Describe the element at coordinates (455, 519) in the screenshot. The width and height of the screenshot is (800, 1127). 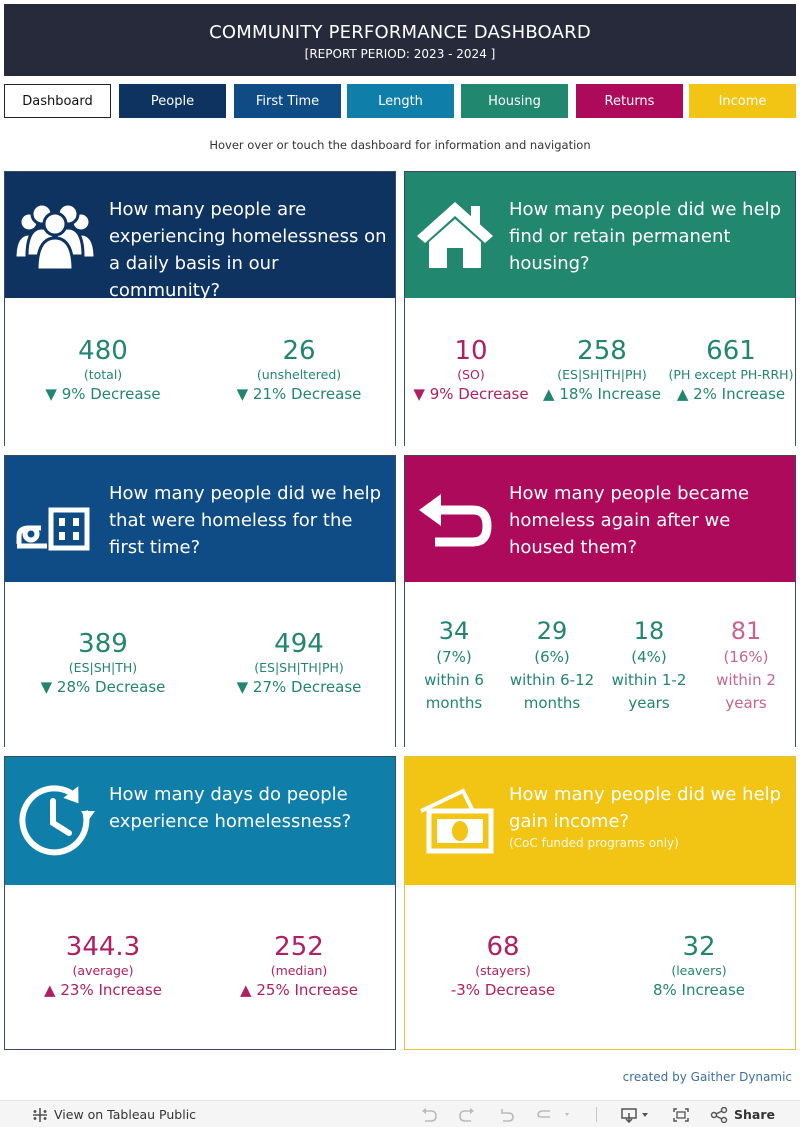
I see `return-arrow-icon` at that location.